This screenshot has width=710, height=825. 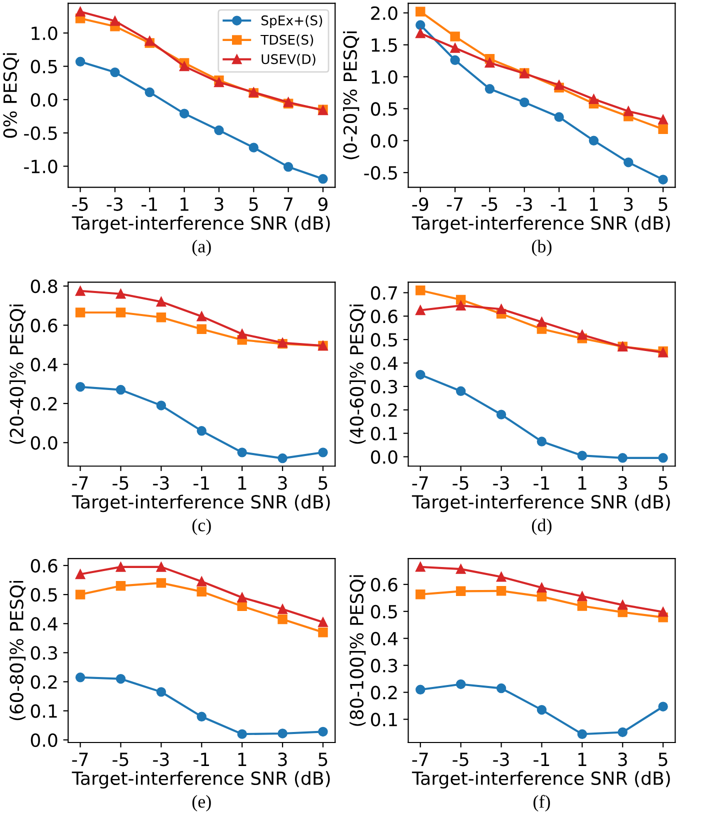 I want to click on y-tick-label: 1.0, so click(x=45, y=33).